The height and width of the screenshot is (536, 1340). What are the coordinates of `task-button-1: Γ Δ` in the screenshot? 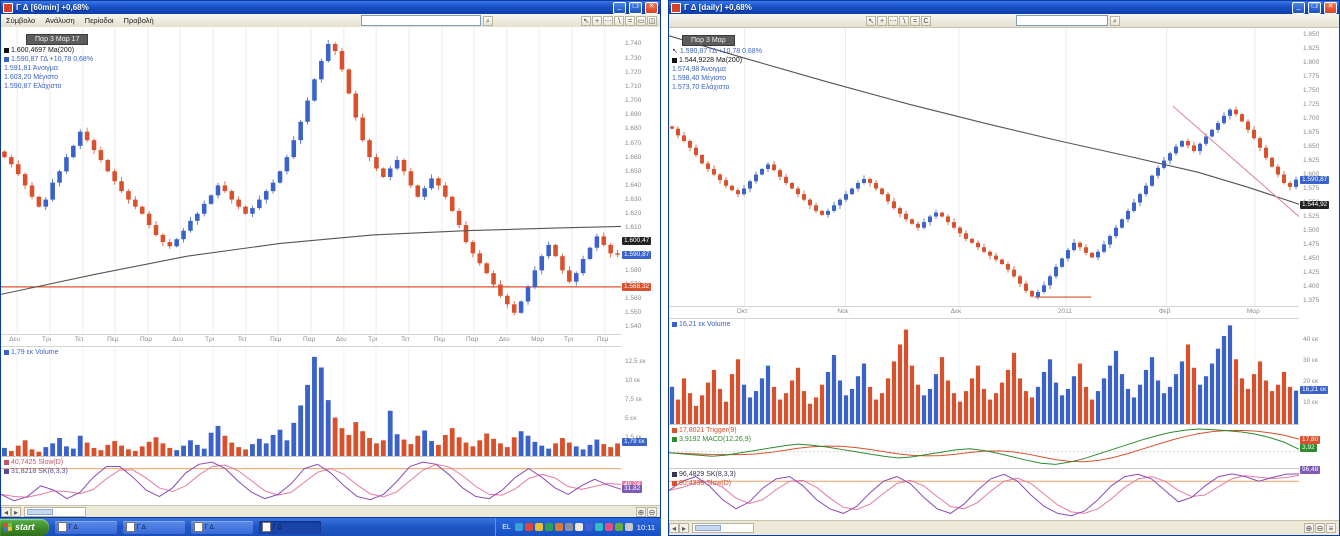 It's located at (153, 527).